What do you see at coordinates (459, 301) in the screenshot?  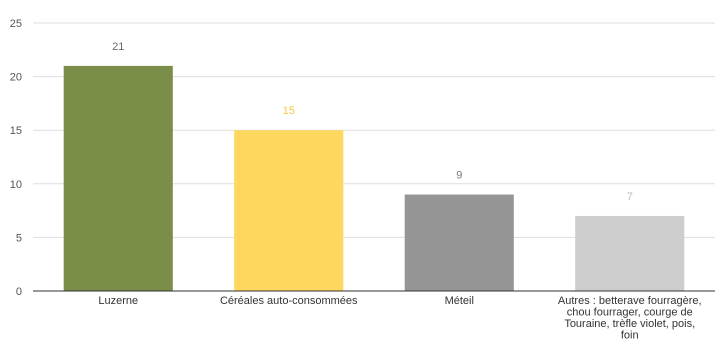 I see `category-label: Méteil` at bounding box center [459, 301].